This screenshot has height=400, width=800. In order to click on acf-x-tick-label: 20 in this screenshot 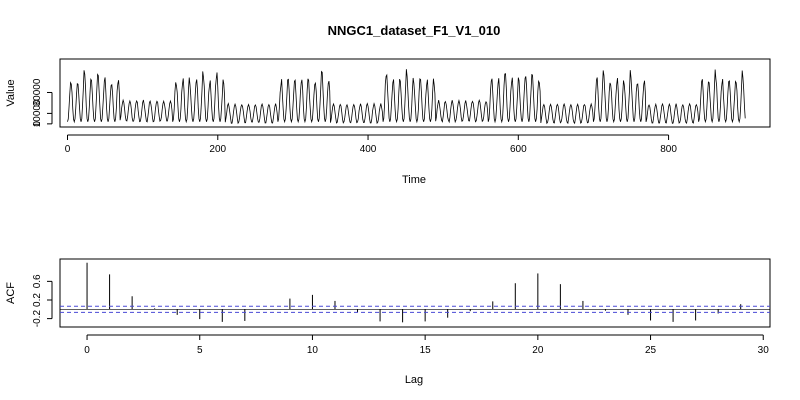, I will do `click(538, 350)`.